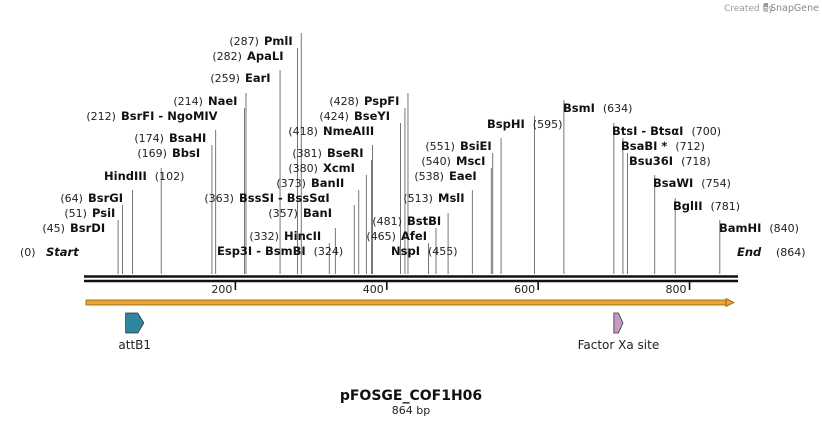 This screenshot has height=426, width=822. What do you see at coordinates (345, 153) in the screenshot?
I see `site-label-bseri: BseRI` at bounding box center [345, 153].